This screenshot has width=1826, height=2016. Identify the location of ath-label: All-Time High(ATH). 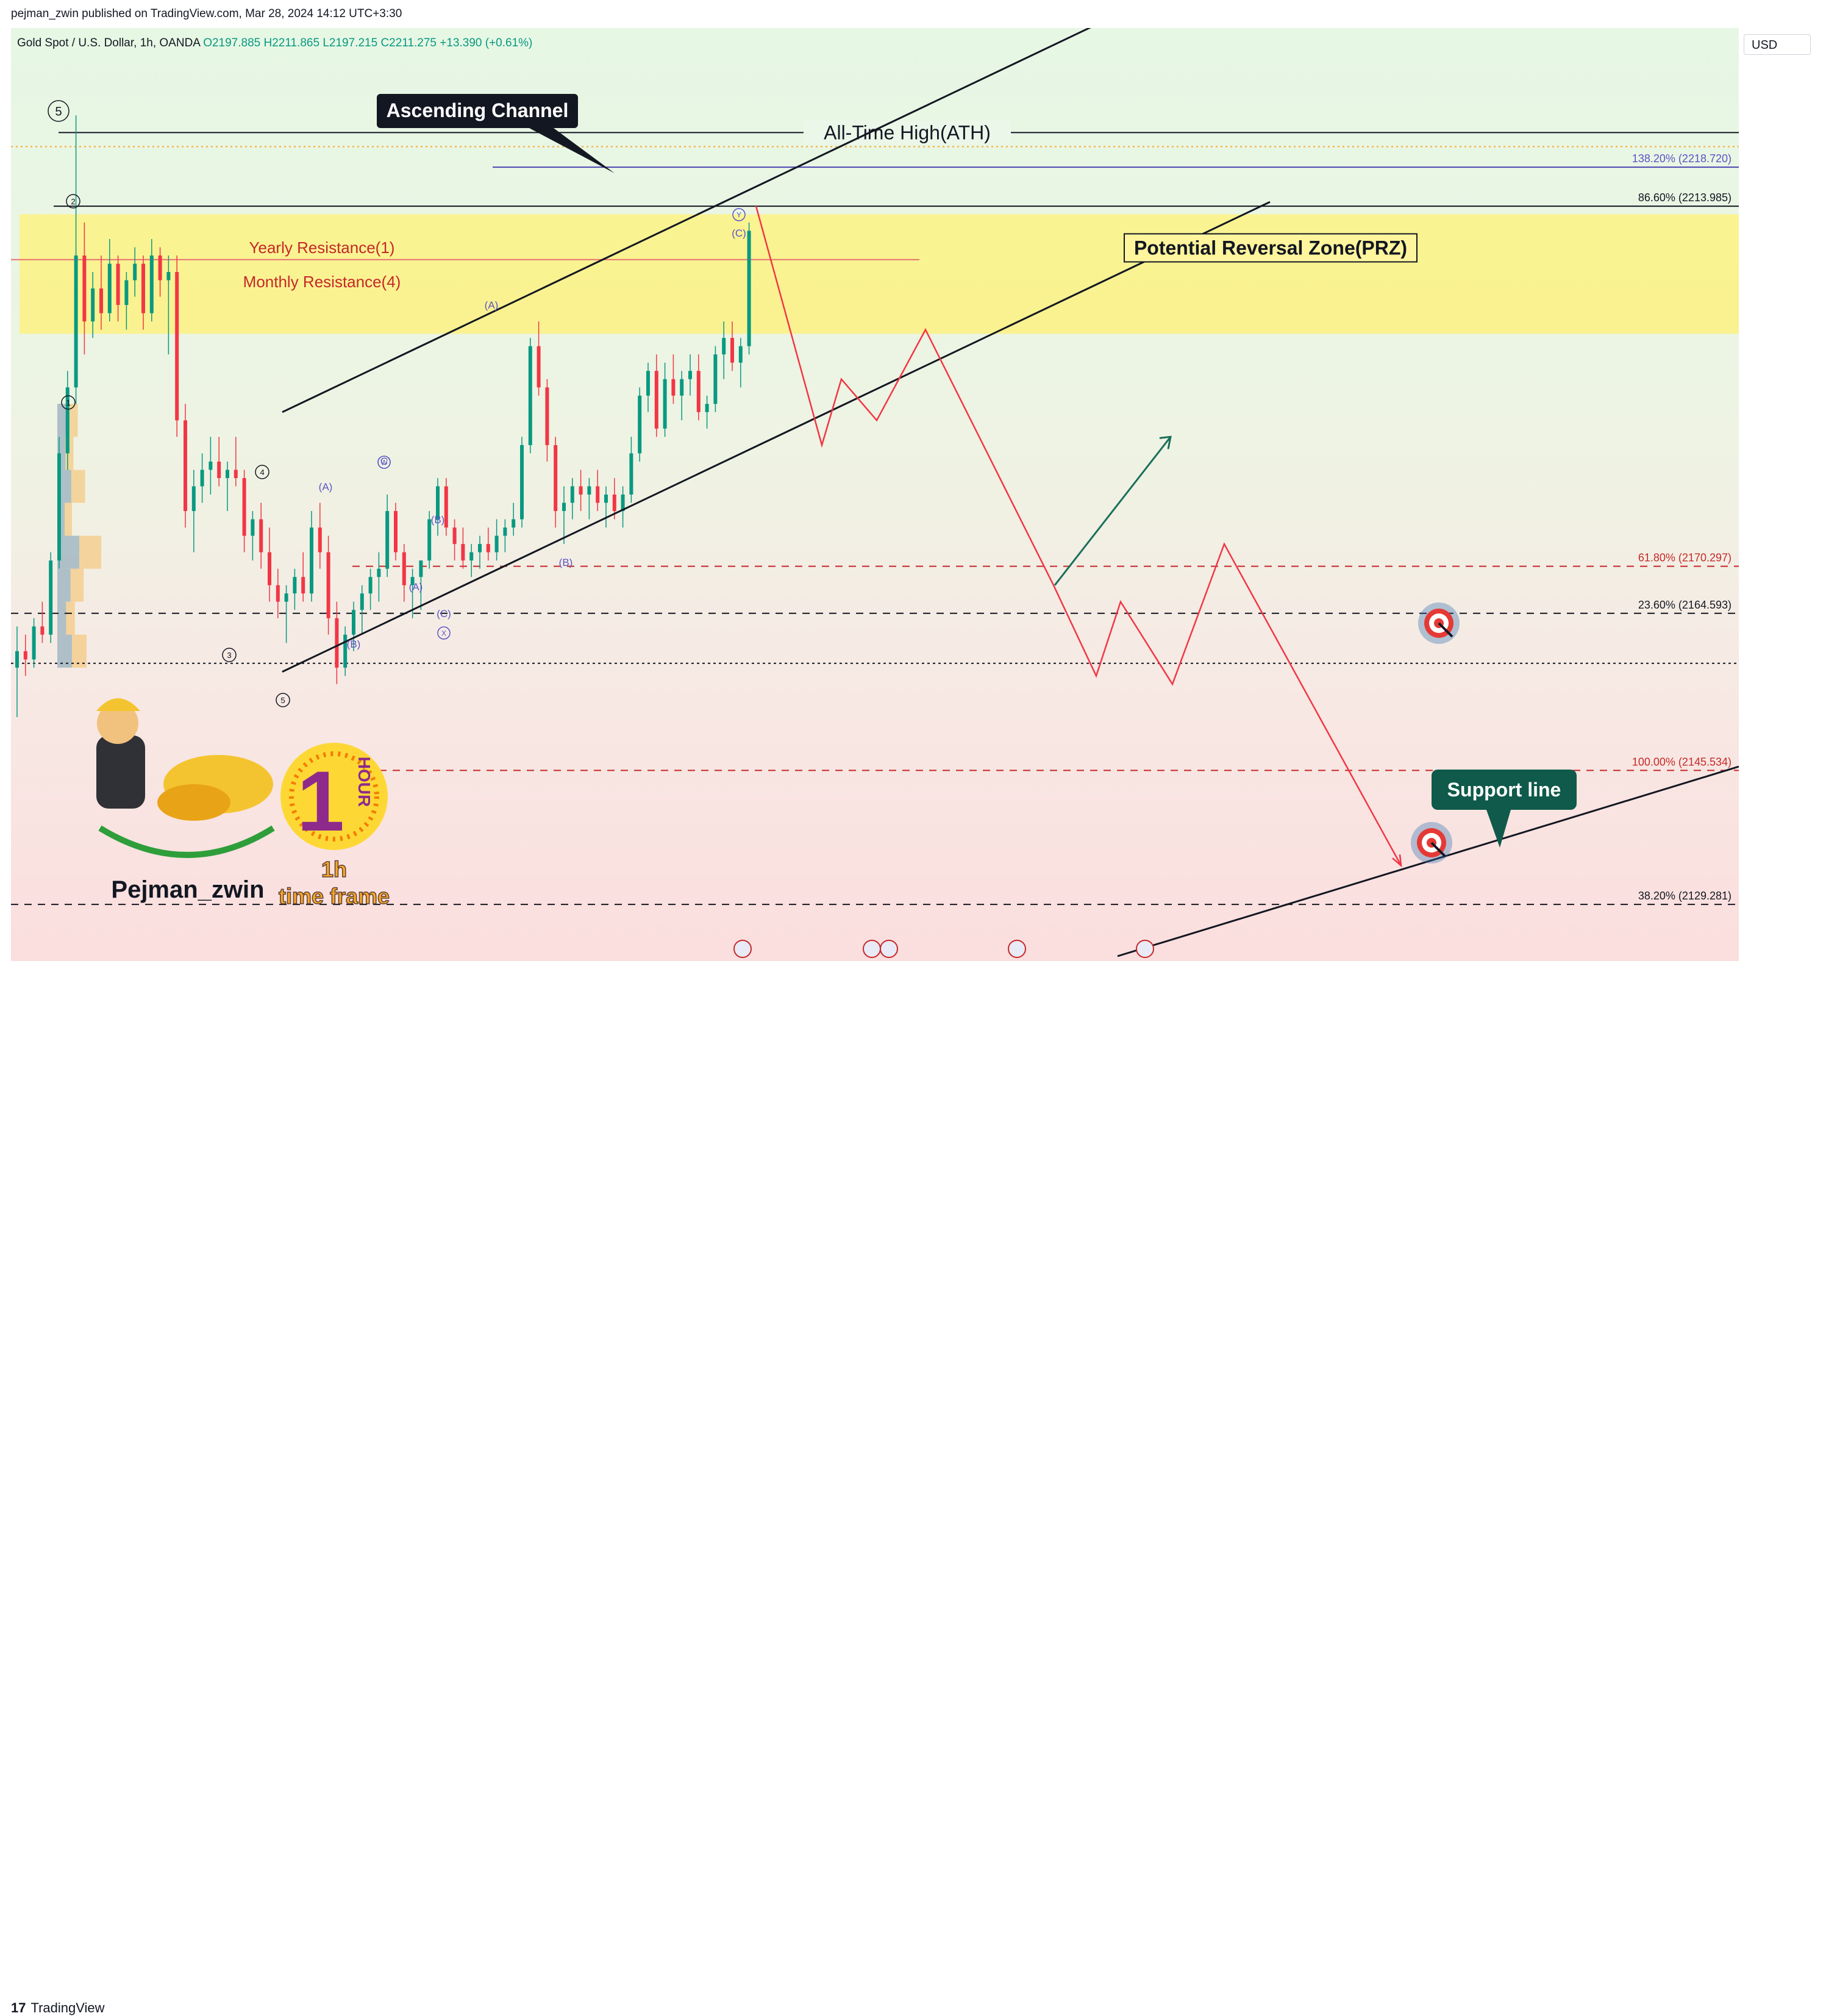
(908, 132).